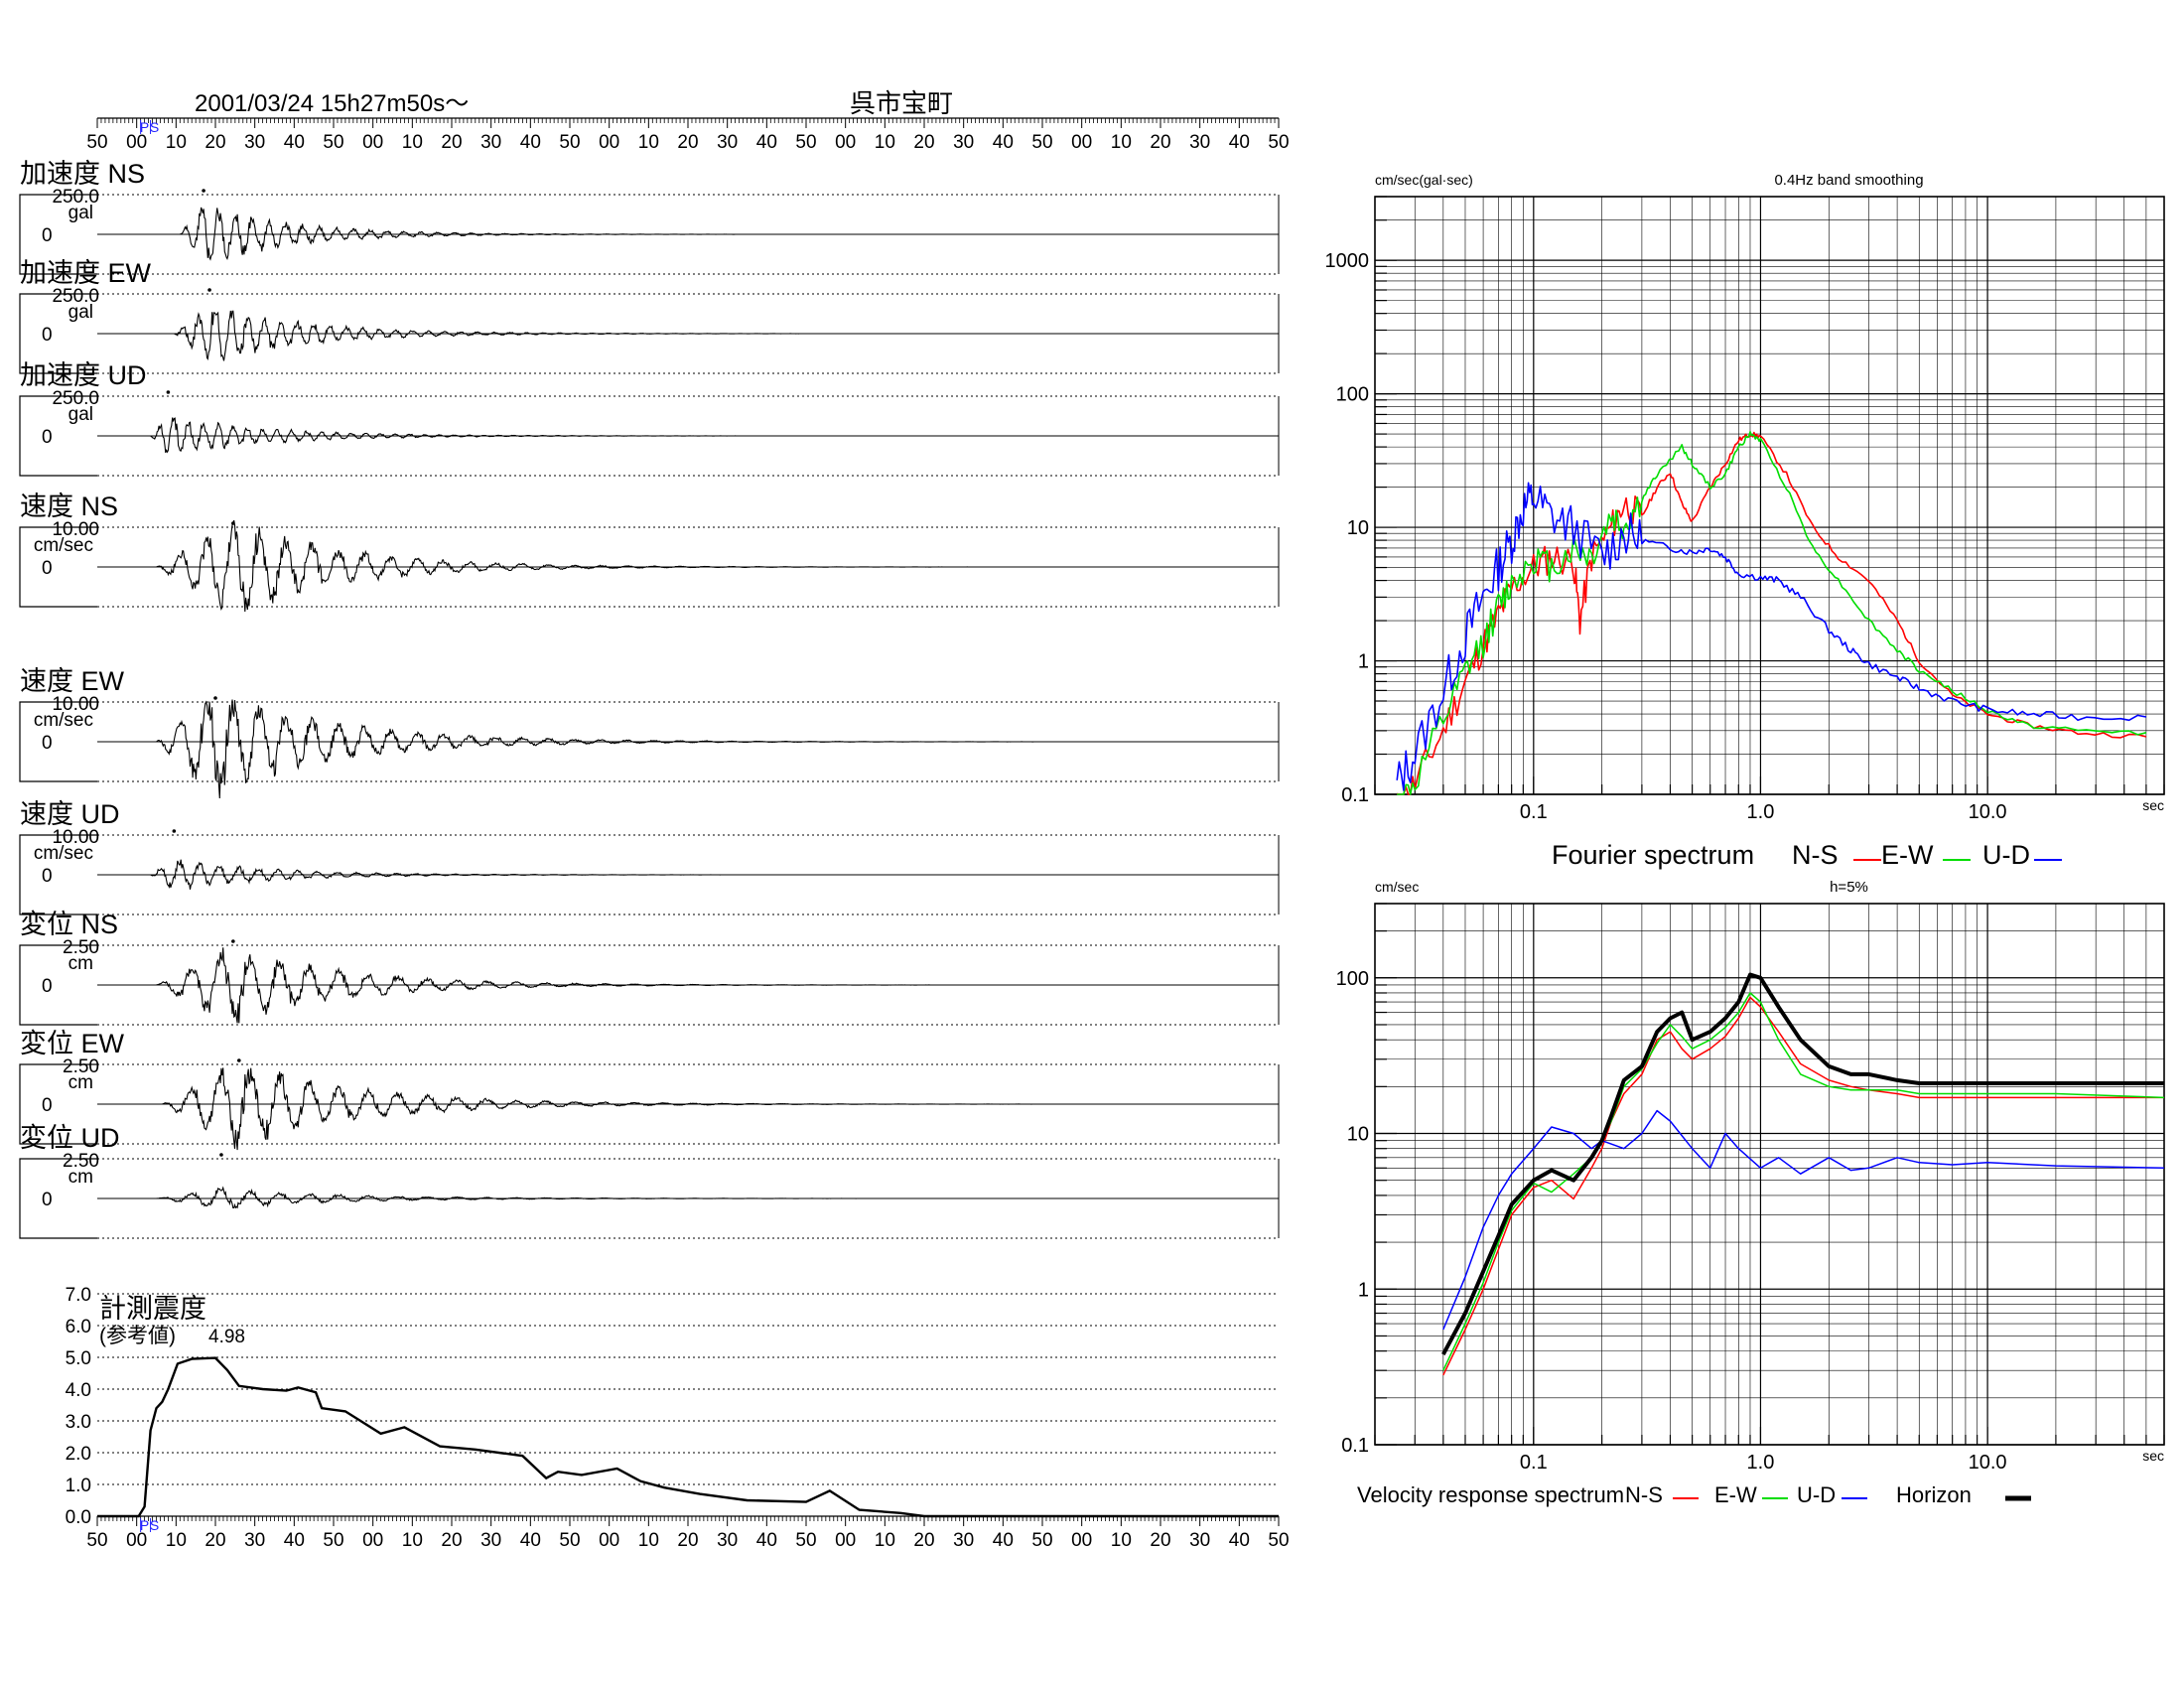 This screenshot has height=1688, width=2184. I want to click on waveform-title: 変位 EW, so click(72, 1043).